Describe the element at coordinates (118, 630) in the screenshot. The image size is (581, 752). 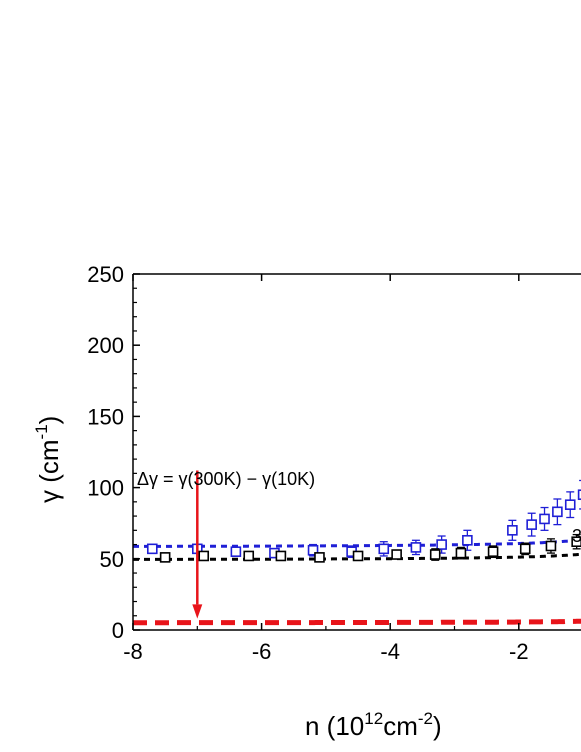
I see `y-tick-label: 0` at that location.